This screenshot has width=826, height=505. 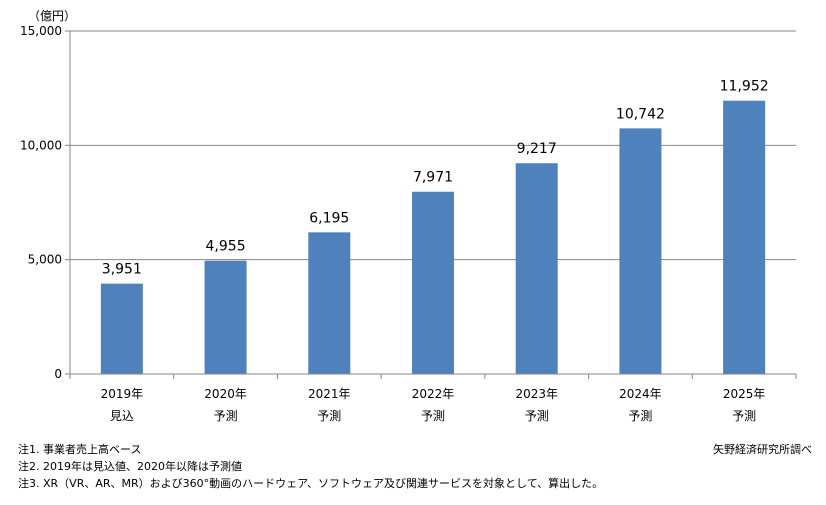 I want to click on data-label: 11,952, so click(x=744, y=87).